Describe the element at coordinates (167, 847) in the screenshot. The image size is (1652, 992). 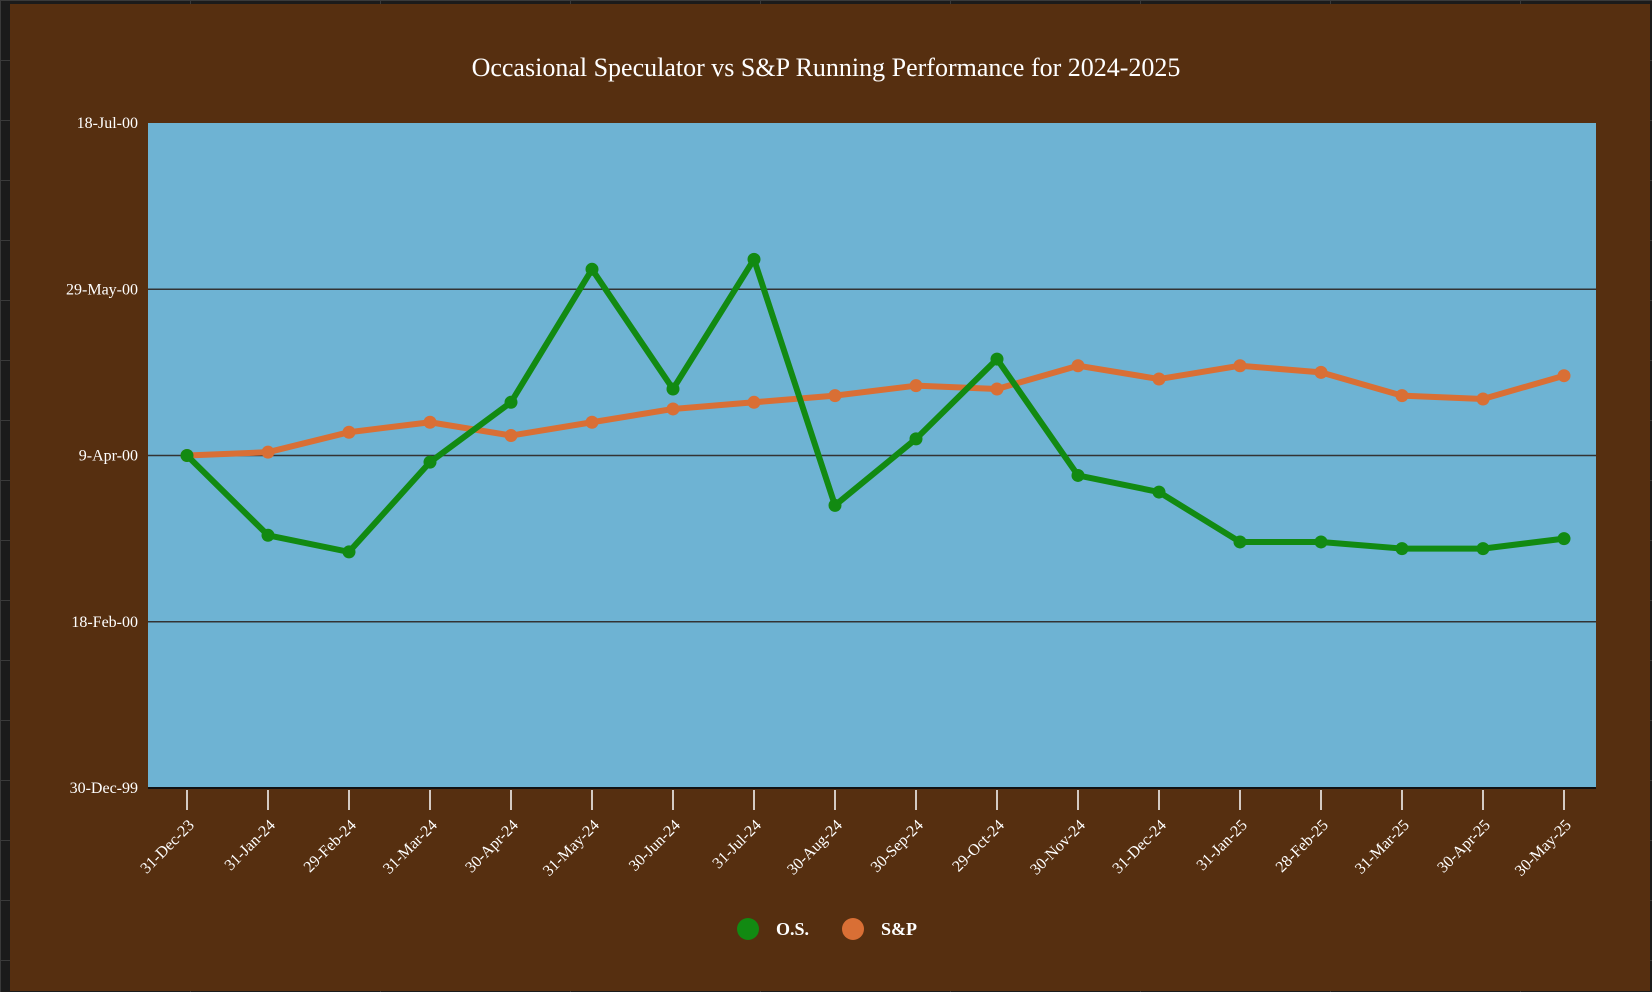
I see `x-tick-label: 31-Dec-23` at that location.